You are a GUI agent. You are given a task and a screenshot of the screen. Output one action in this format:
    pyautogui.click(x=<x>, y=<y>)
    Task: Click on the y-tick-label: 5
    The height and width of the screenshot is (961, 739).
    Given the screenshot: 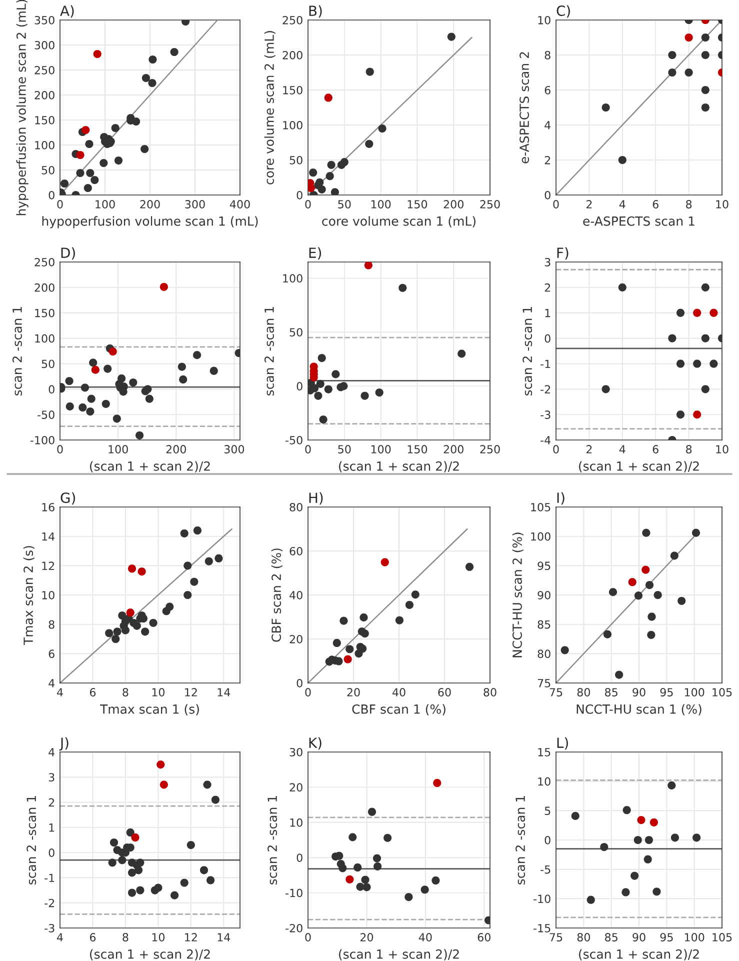 What is the action you would take?
    pyautogui.click(x=547, y=811)
    